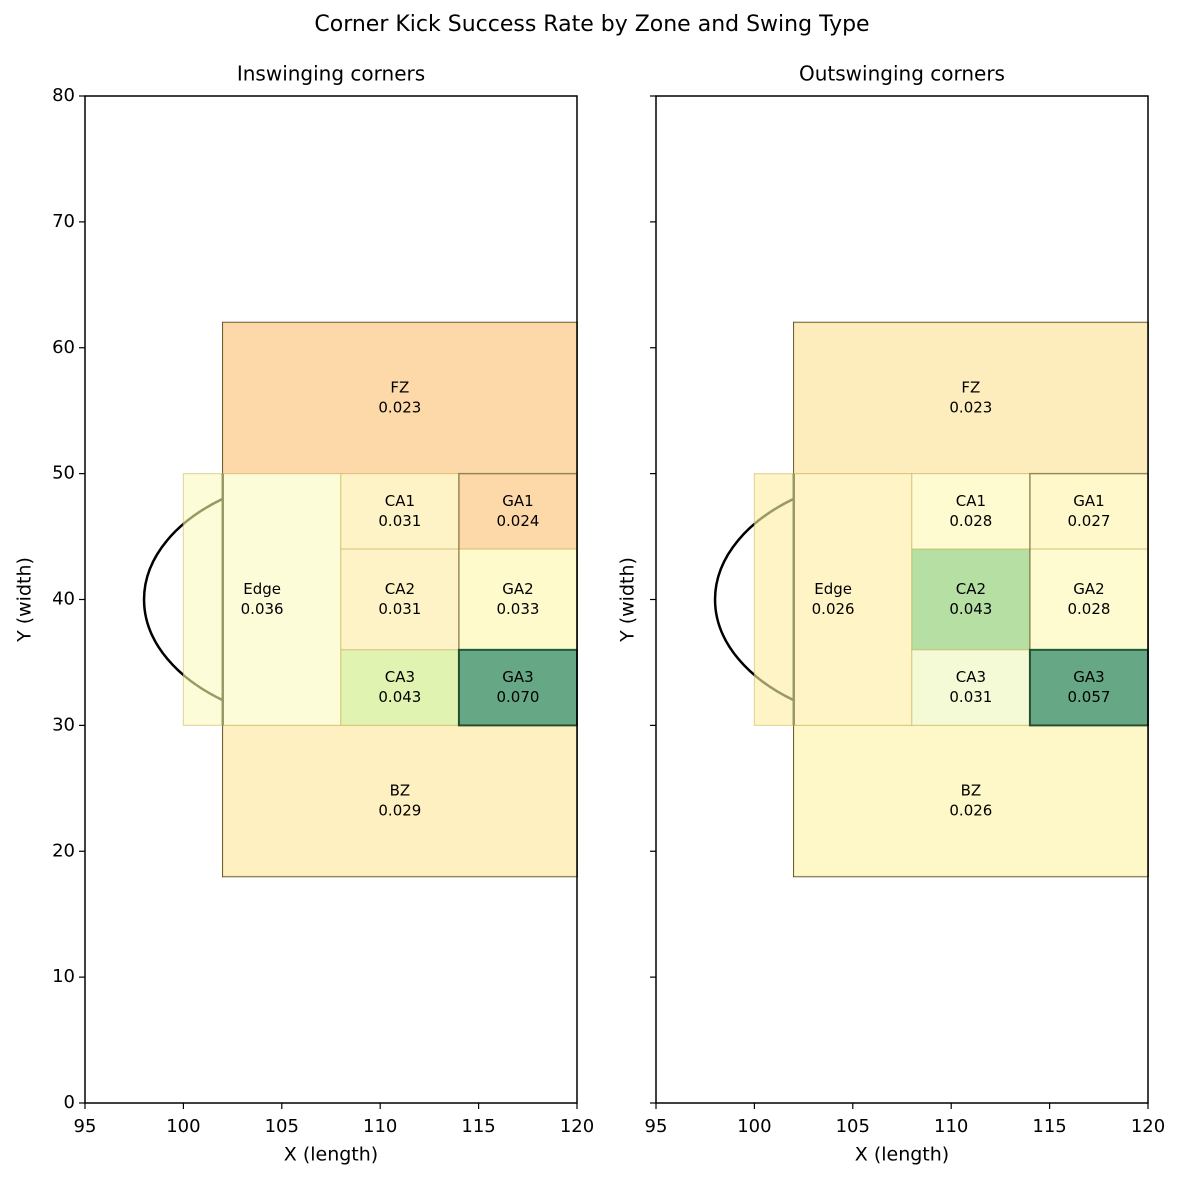 This screenshot has height=1181, width=1184. What do you see at coordinates (63, 347) in the screenshot?
I see `y-tick-label: 60` at bounding box center [63, 347].